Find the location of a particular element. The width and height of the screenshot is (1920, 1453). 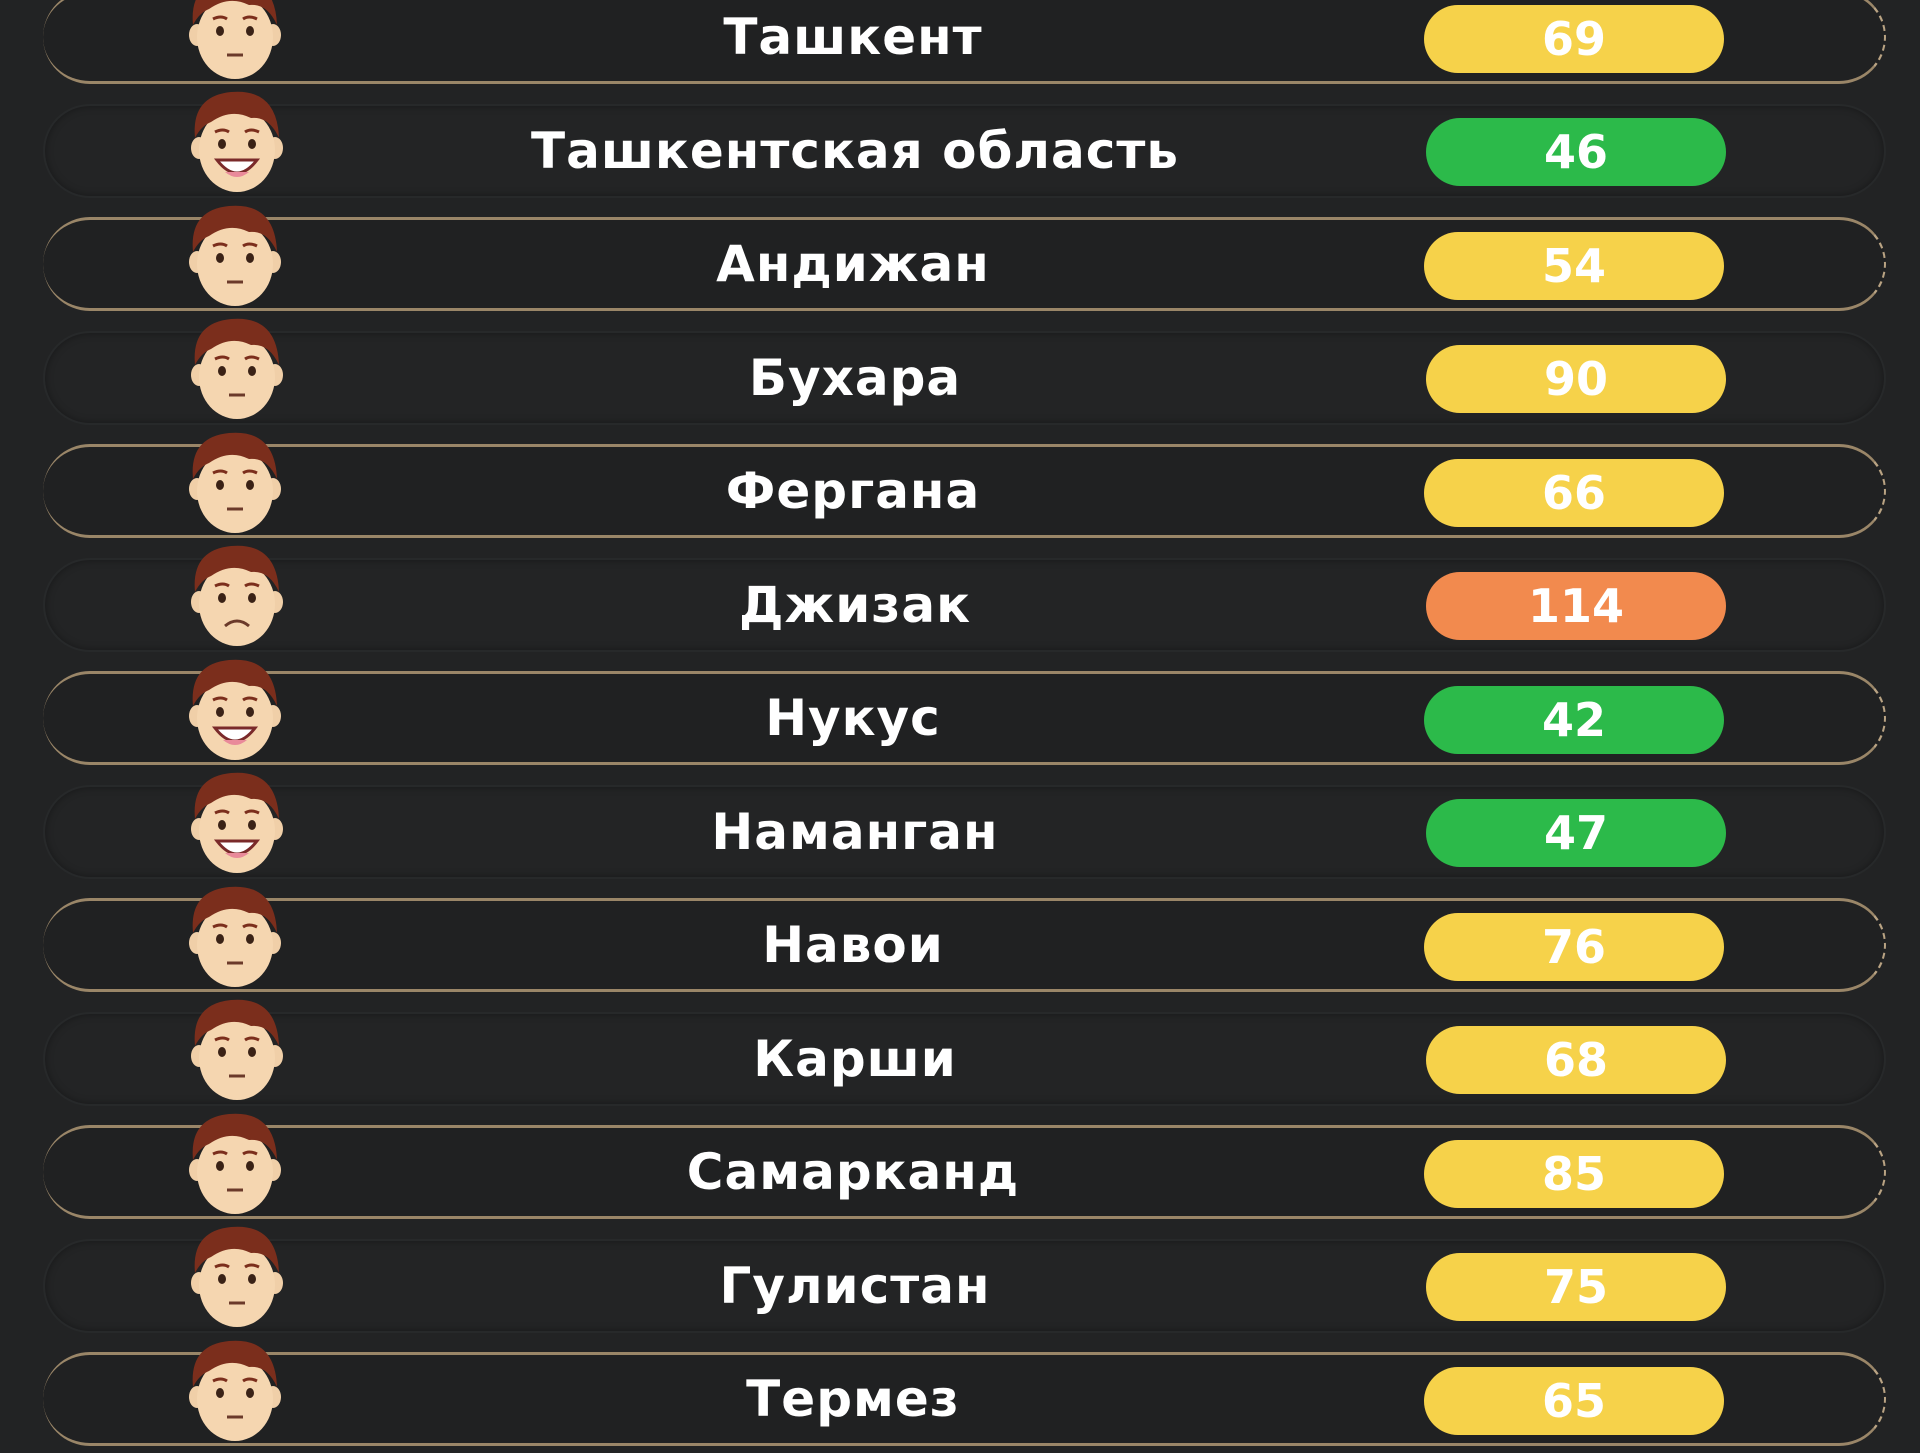

list-item: Наманган 47 is located at coordinates (964, 825).